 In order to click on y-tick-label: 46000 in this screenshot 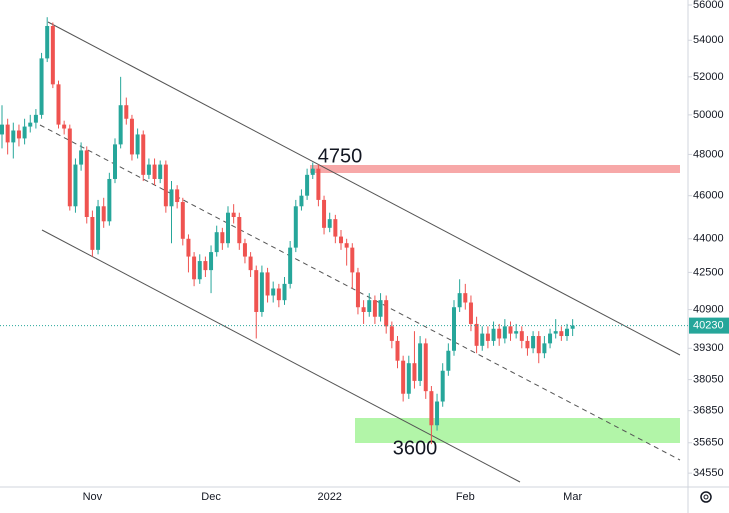, I will do `click(708, 196)`.